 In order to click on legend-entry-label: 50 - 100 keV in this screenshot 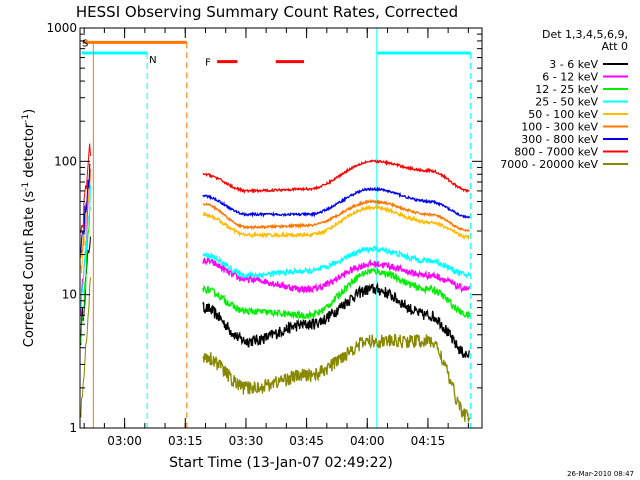, I will do `click(563, 114)`.